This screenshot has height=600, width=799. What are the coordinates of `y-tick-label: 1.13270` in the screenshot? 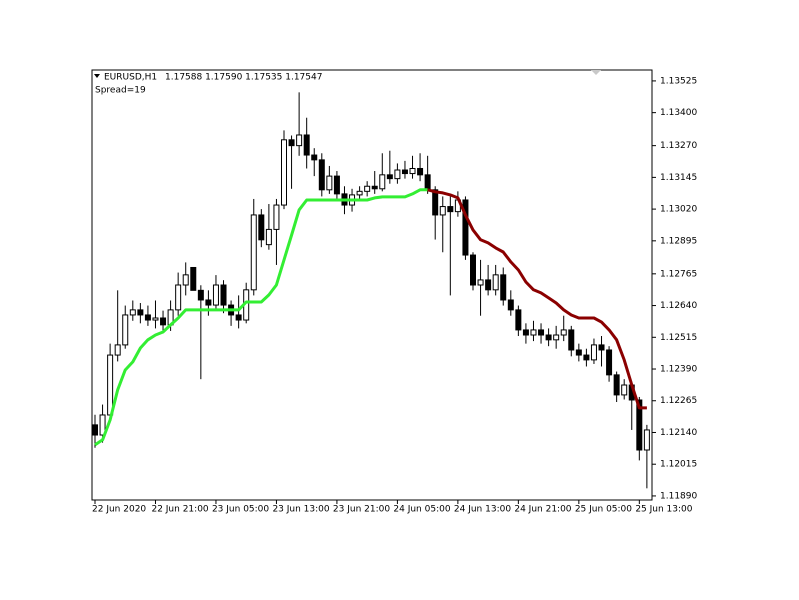 It's located at (678, 146).